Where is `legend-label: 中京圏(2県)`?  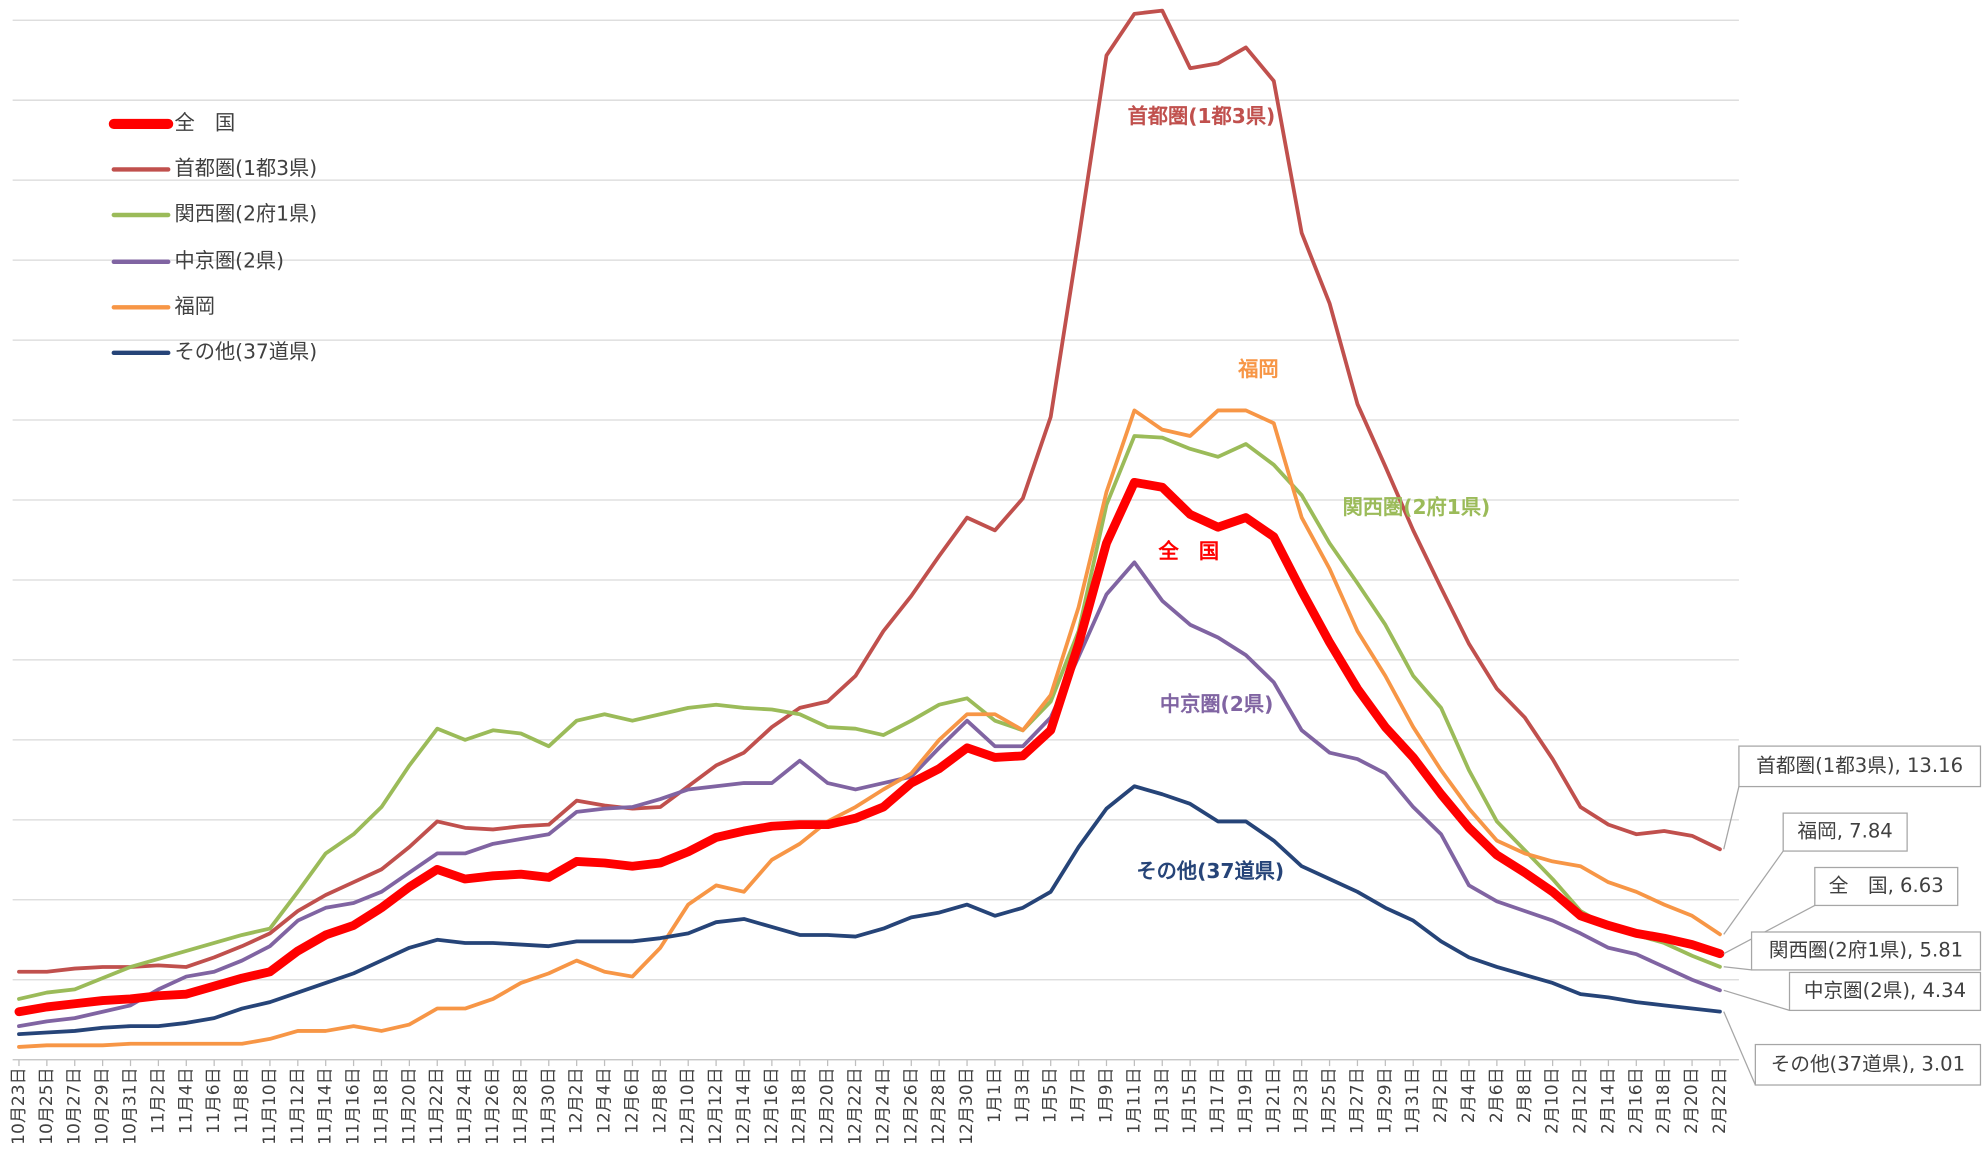 legend-label: 中京圏(2県) is located at coordinates (230, 260).